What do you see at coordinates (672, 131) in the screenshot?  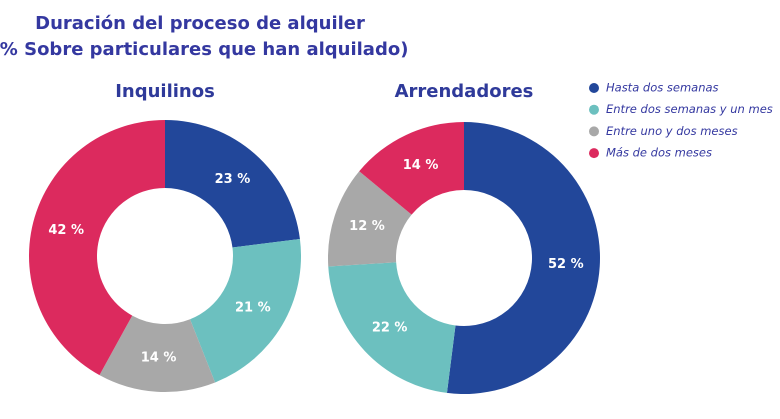 I see `legend-label: Entre uno y dos meses` at bounding box center [672, 131].